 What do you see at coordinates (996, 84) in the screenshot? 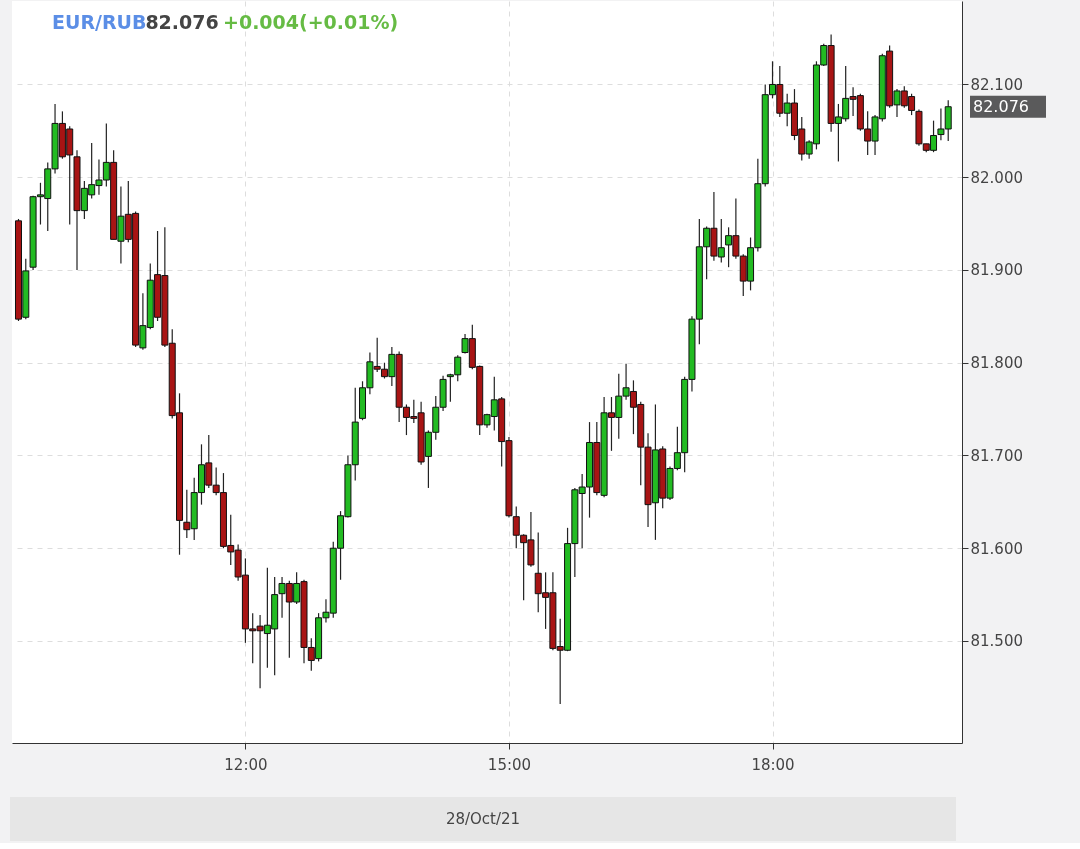
I see `y-tick-label: 82.100` at bounding box center [996, 84].